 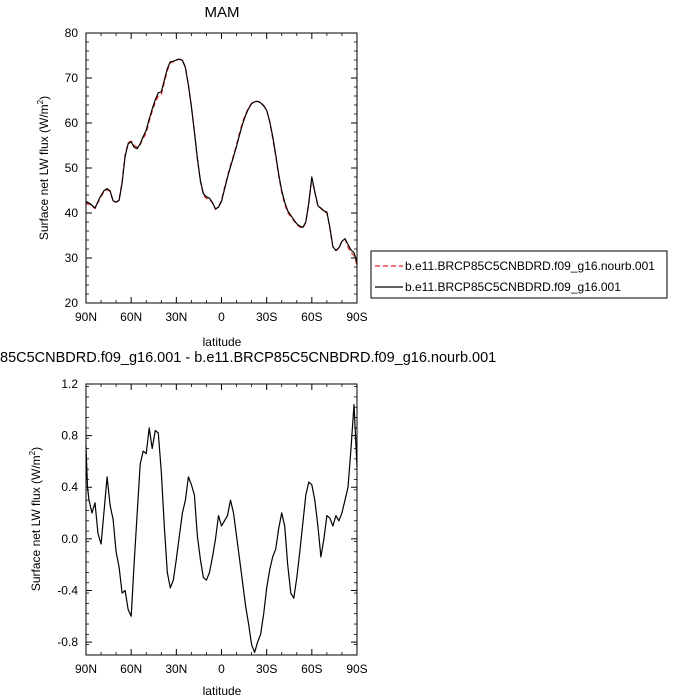 What do you see at coordinates (72, 213) in the screenshot?
I see `top-y-tick-label: 40` at bounding box center [72, 213].